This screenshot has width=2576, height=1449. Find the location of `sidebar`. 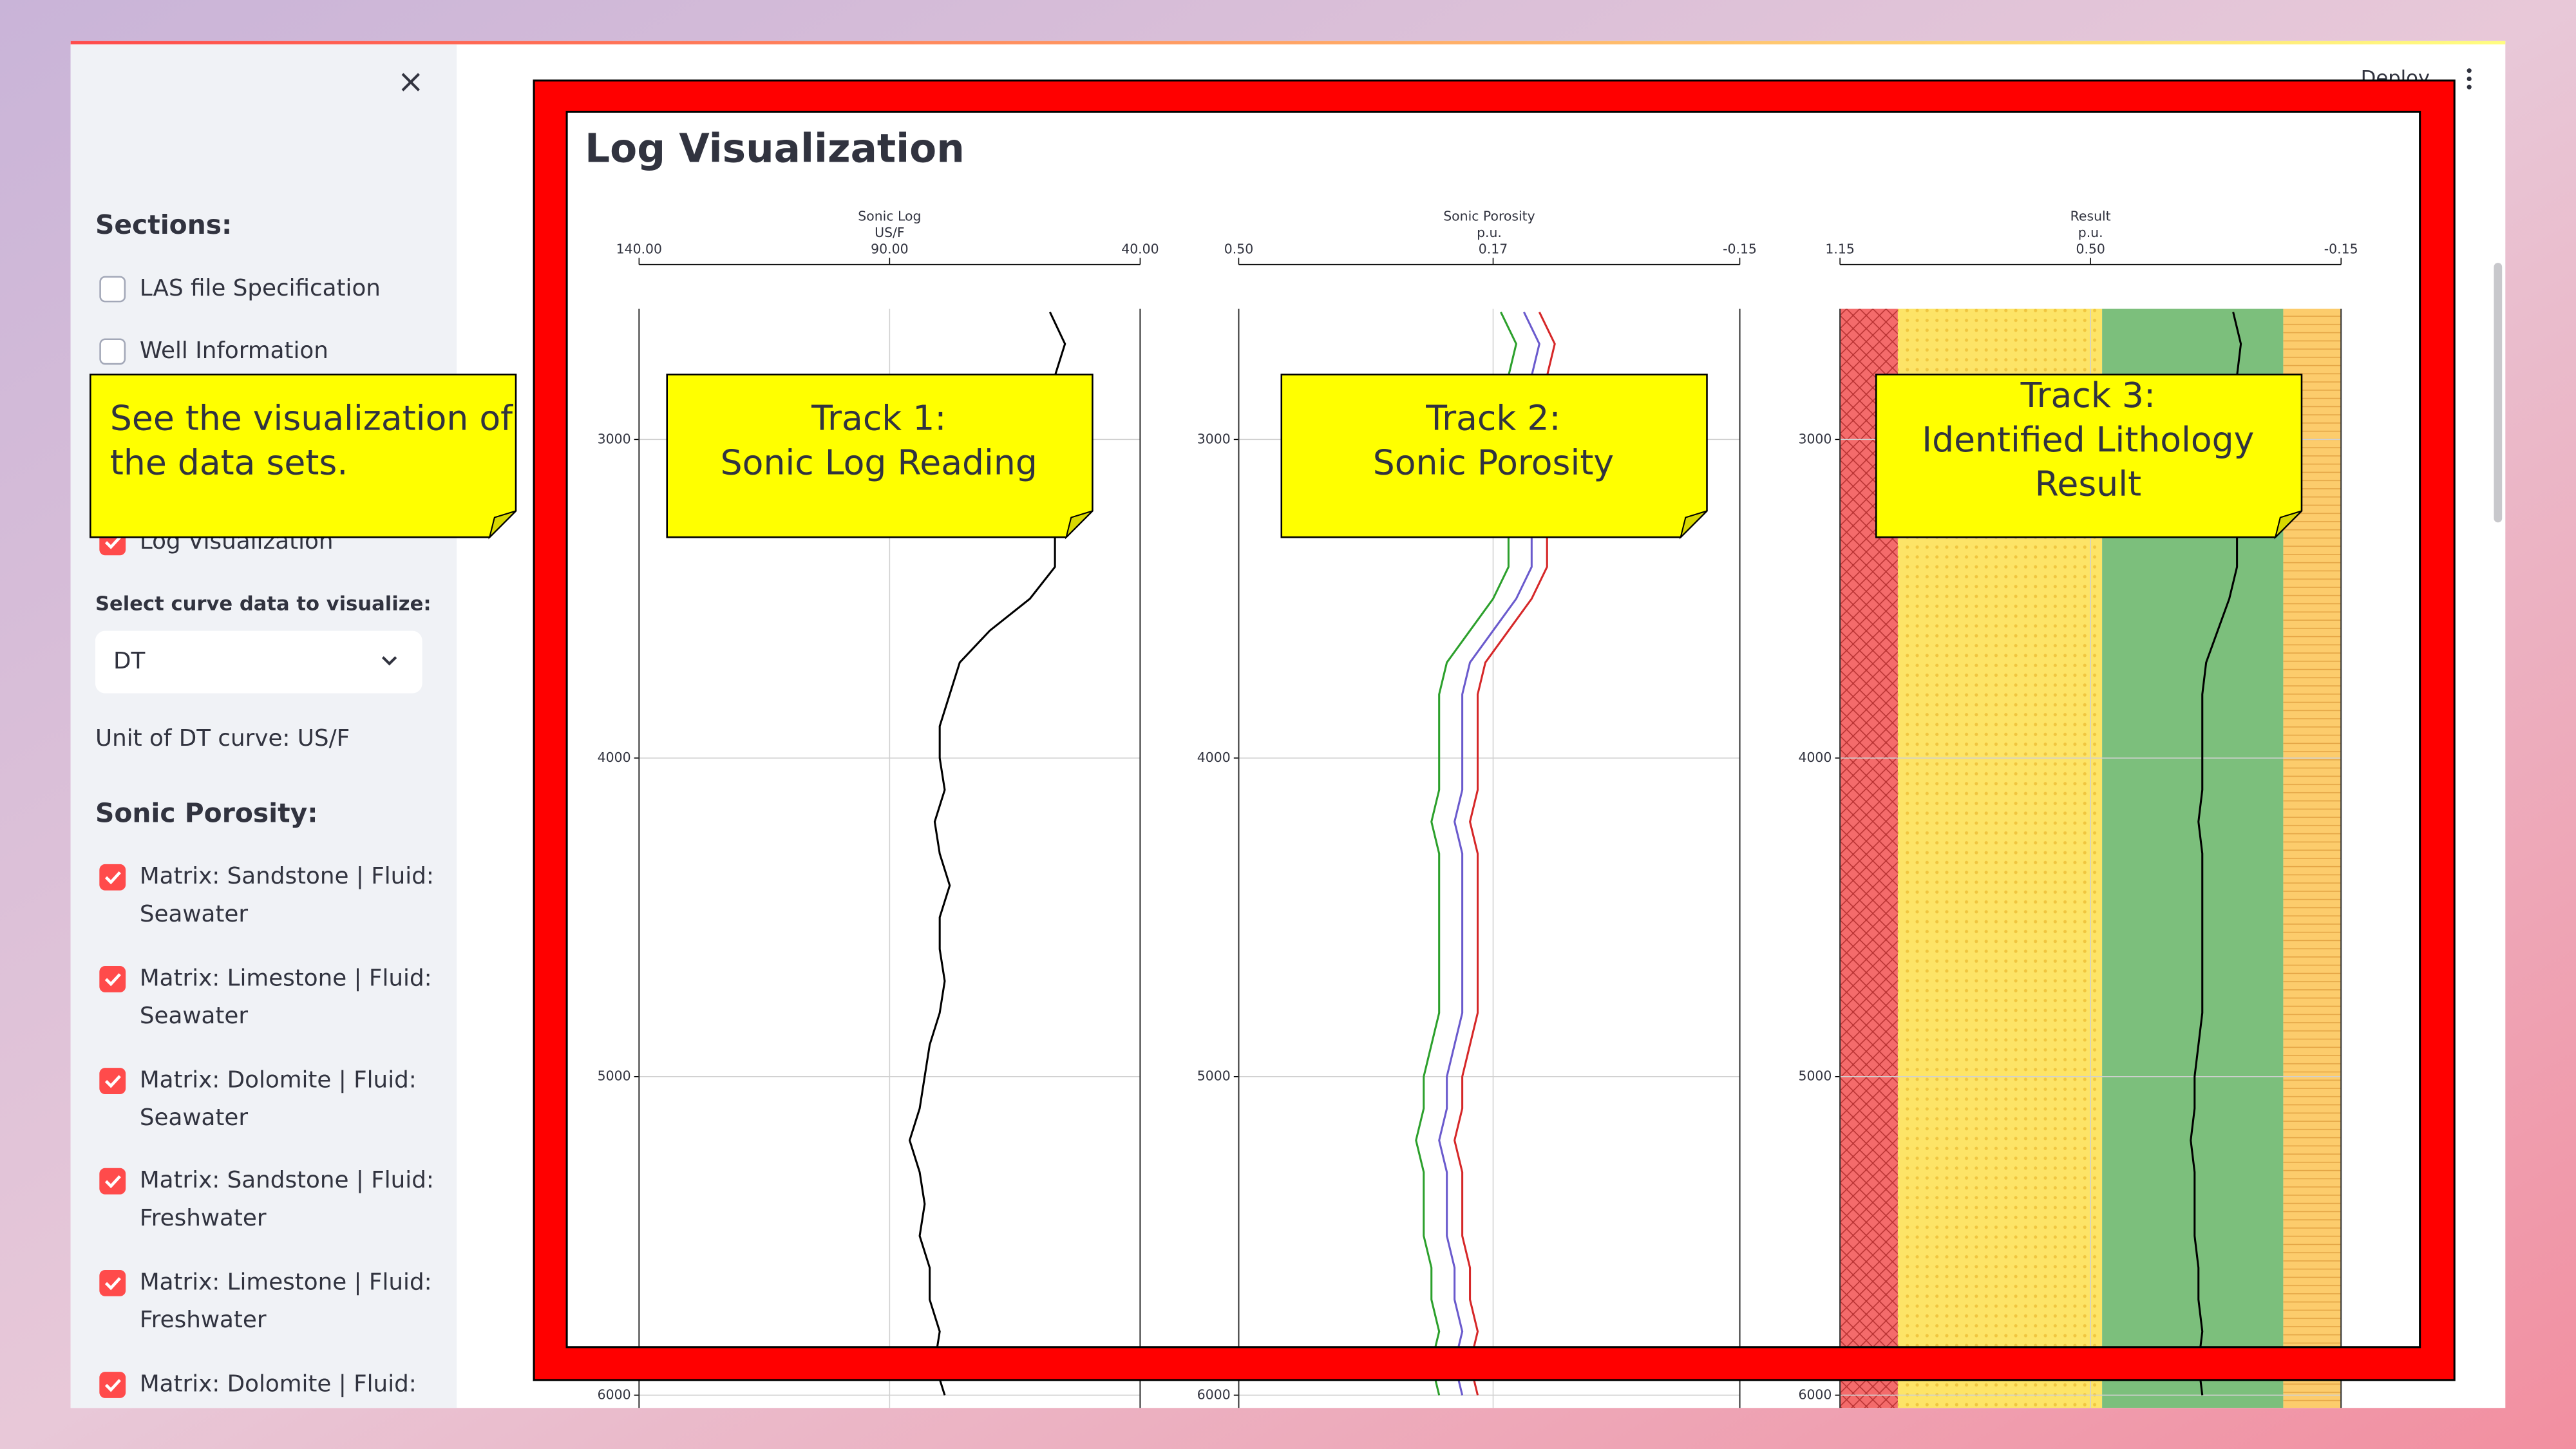

sidebar is located at coordinates (263, 726).